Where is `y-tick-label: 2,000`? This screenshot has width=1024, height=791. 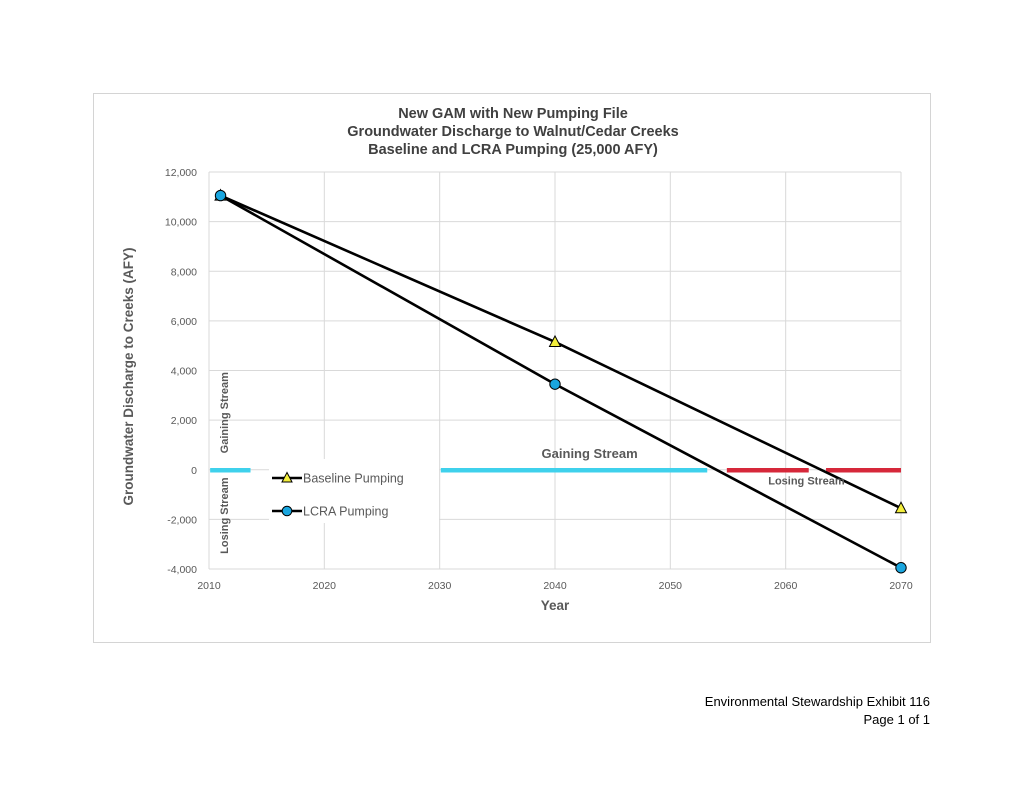
y-tick-label: 2,000 is located at coordinates (184, 421).